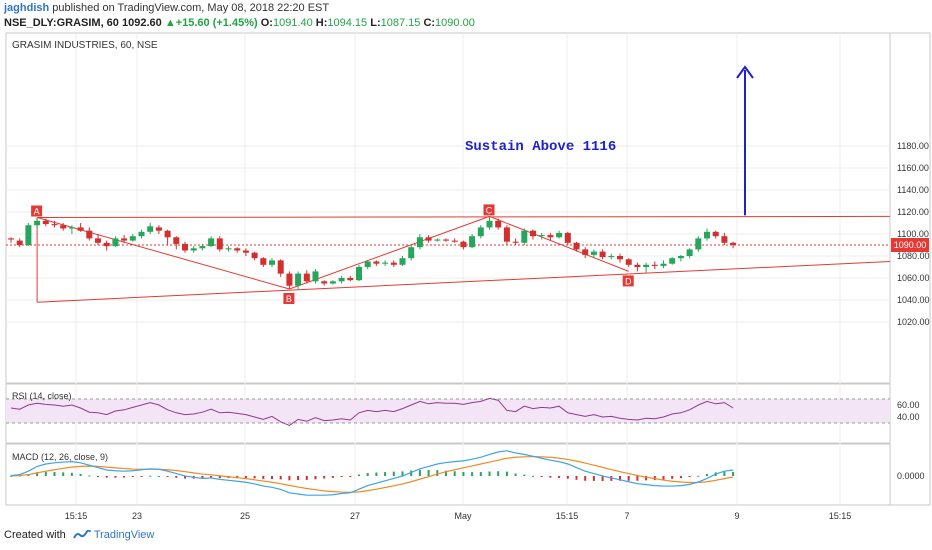  What do you see at coordinates (61, 23) in the screenshot?
I see `symbol-line: NSE_DLY:GRASIM, 60` at bounding box center [61, 23].